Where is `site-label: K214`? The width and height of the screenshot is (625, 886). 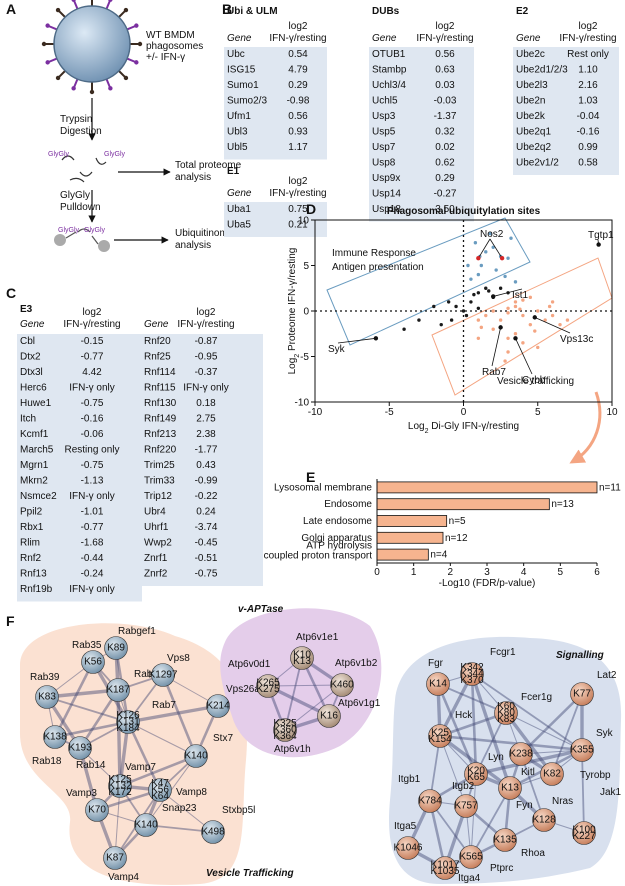
site-label: K214 is located at coordinates (218, 706).